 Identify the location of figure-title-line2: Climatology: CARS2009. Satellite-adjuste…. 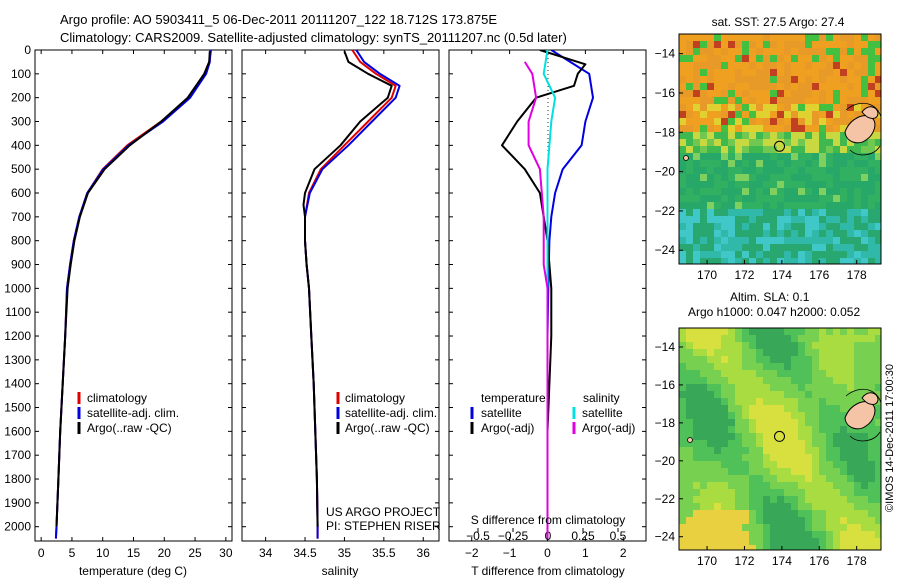
(313, 37).